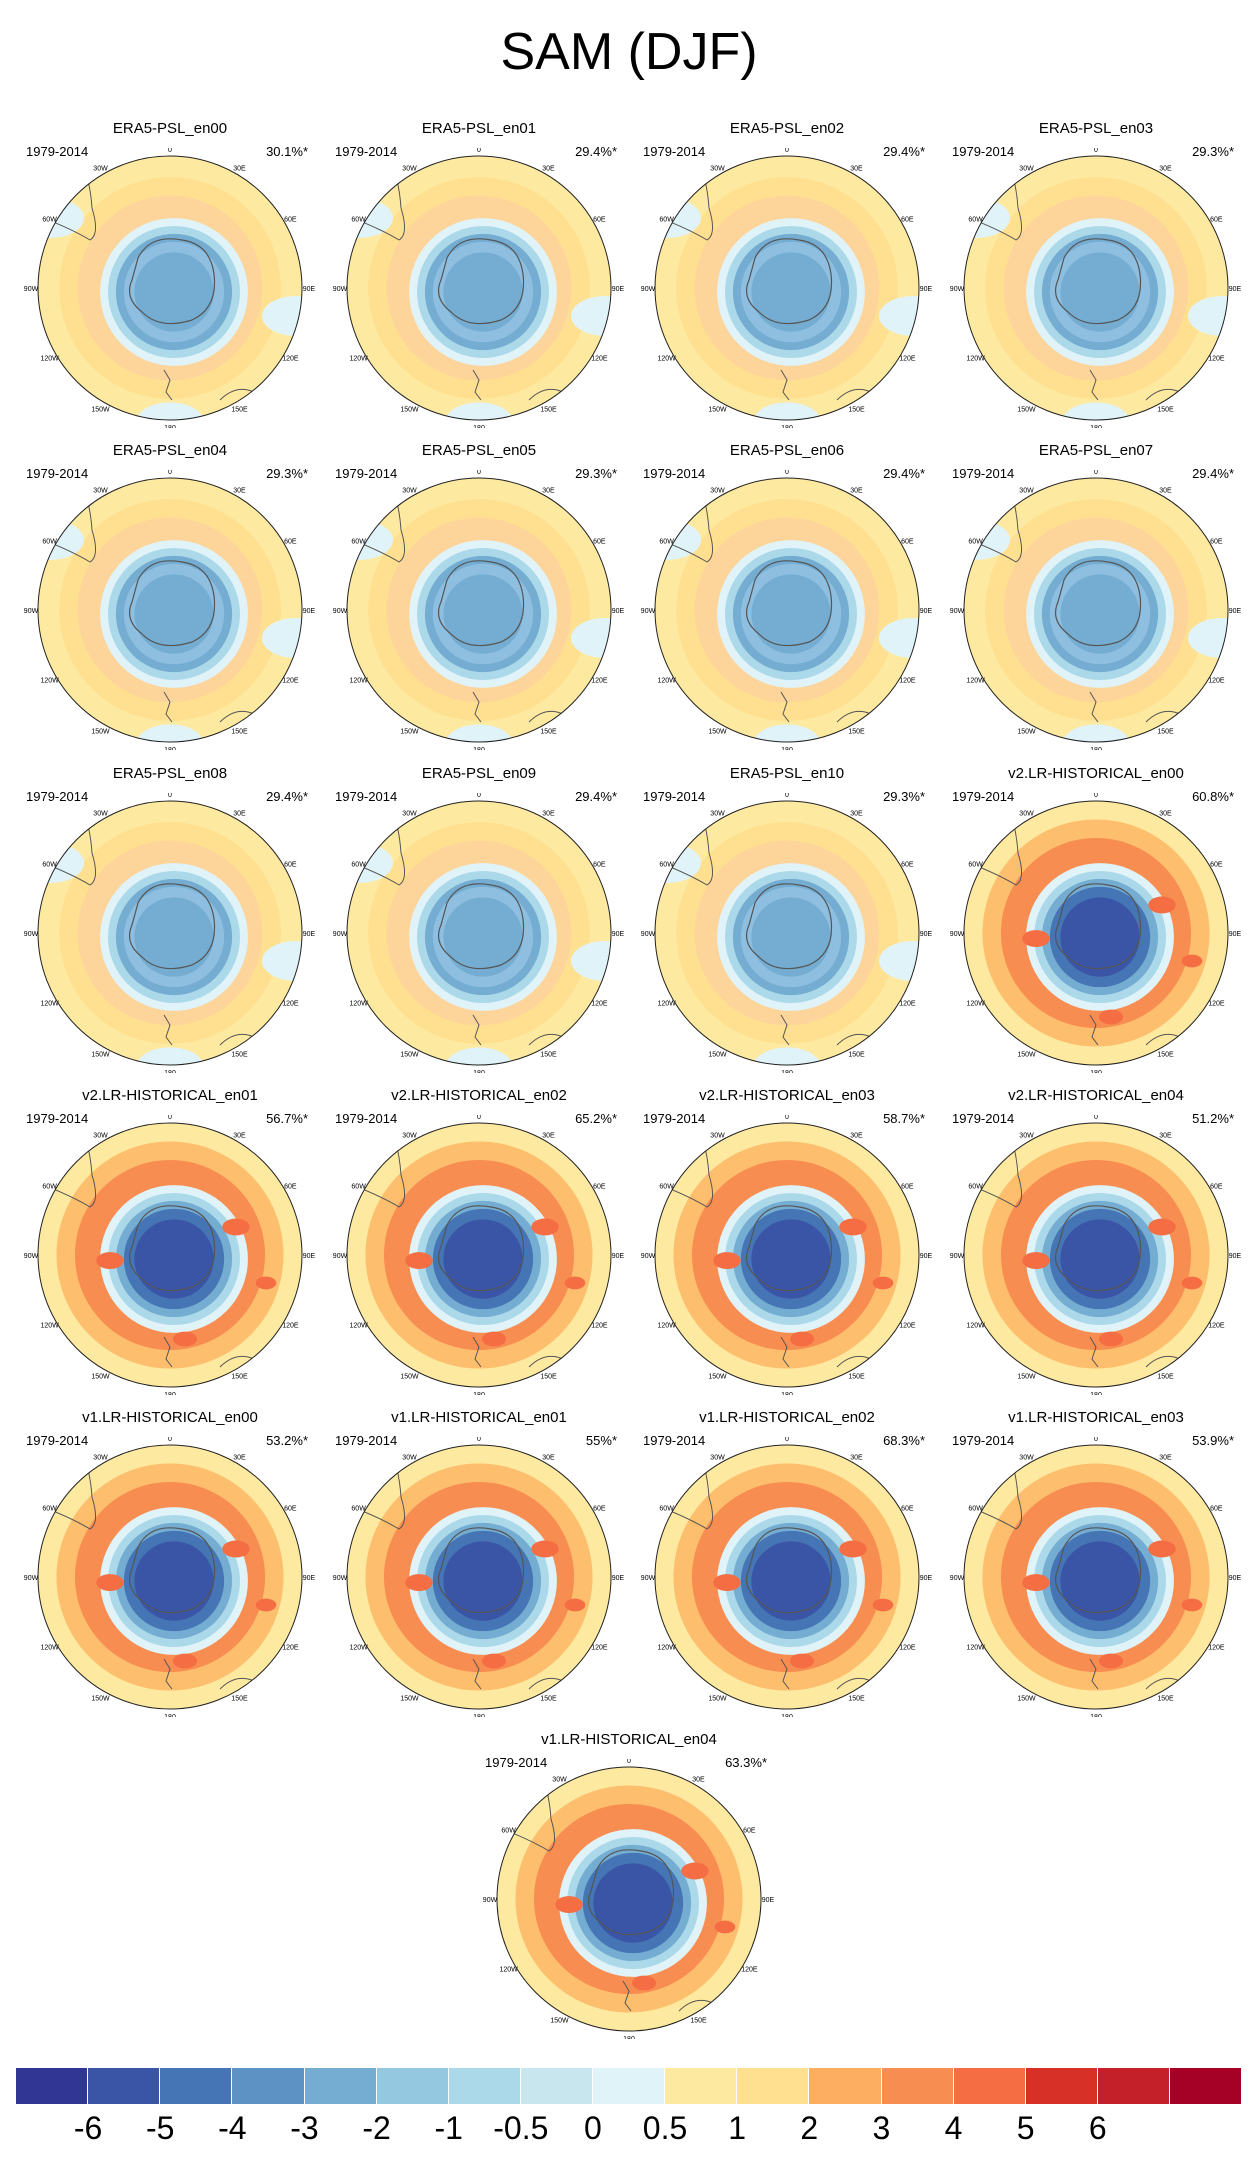 The width and height of the screenshot is (1258, 2167). I want to click on colorbar-tick-label: -1, so click(448, 2128).